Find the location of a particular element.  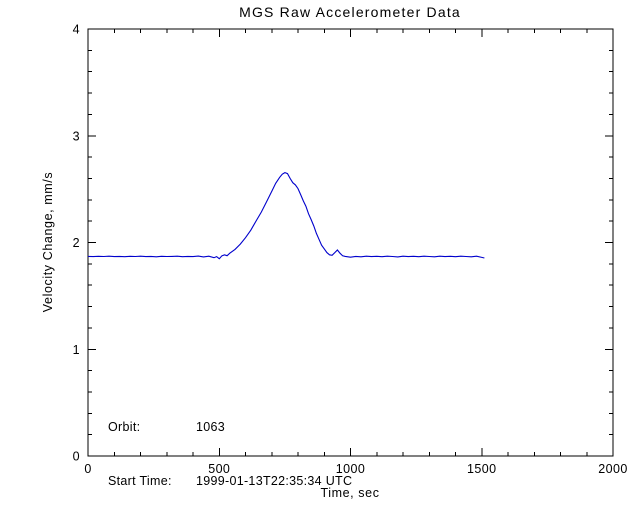

y-tick-label: 4 is located at coordinates (76, 30).